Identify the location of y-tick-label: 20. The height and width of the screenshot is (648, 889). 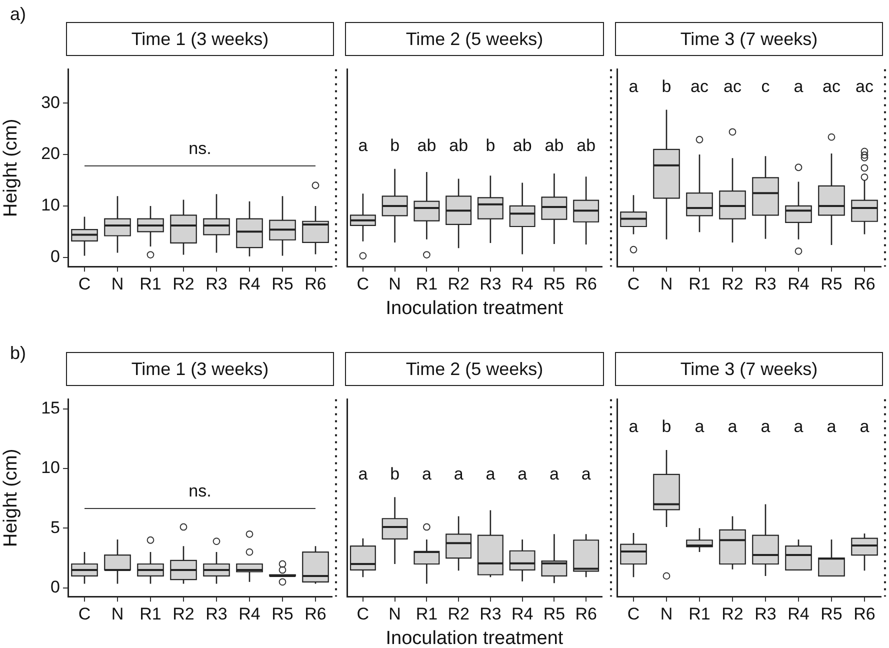
(50, 154).